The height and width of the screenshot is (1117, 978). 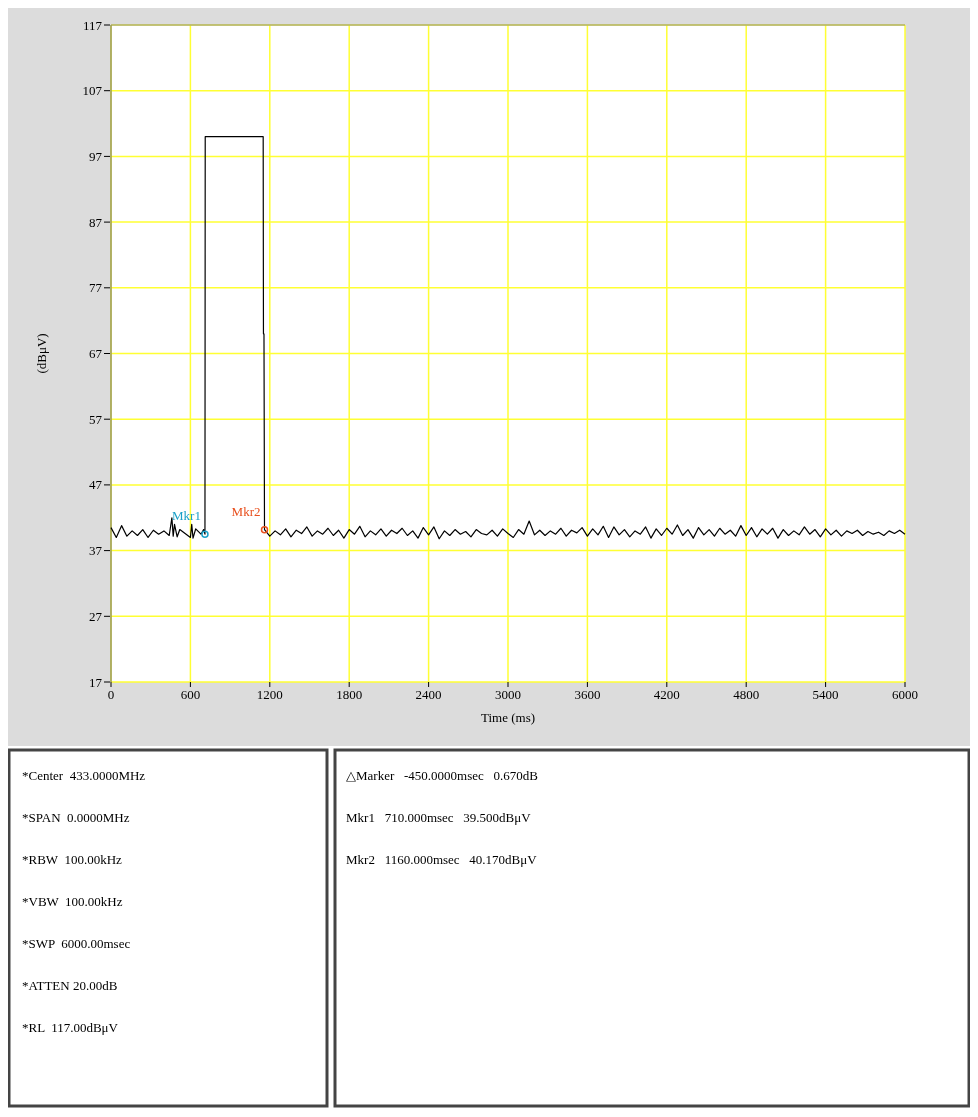 What do you see at coordinates (96, 222) in the screenshot?
I see `y-tick-label: 87` at bounding box center [96, 222].